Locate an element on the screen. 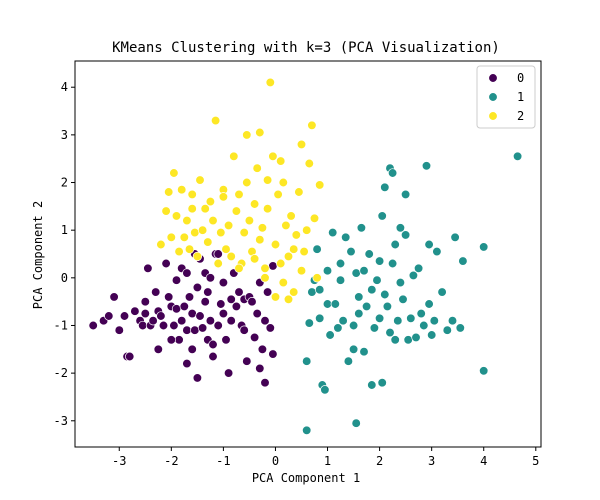 Image resolution: width=600 pixels, height=500 pixels. legend-label: 1 is located at coordinates (520, 97).